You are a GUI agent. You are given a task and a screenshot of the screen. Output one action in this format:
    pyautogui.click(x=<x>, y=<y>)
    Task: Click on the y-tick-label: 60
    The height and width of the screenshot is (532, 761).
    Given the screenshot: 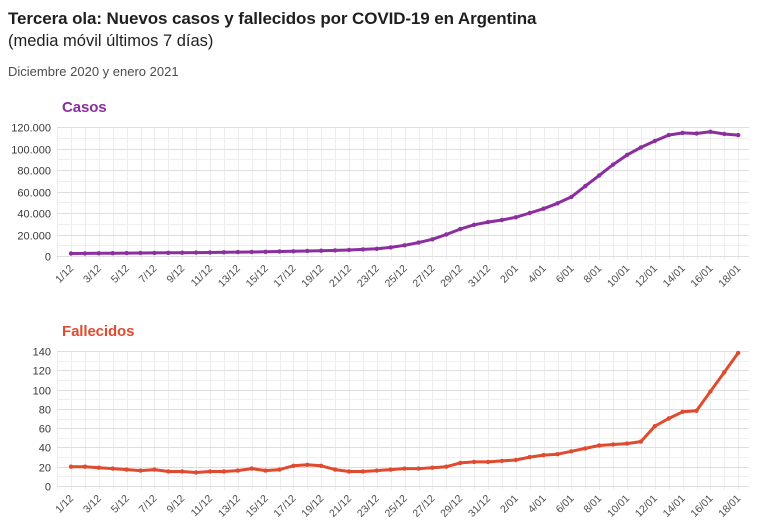 What is the action you would take?
    pyautogui.click(x=45, y=430)
    